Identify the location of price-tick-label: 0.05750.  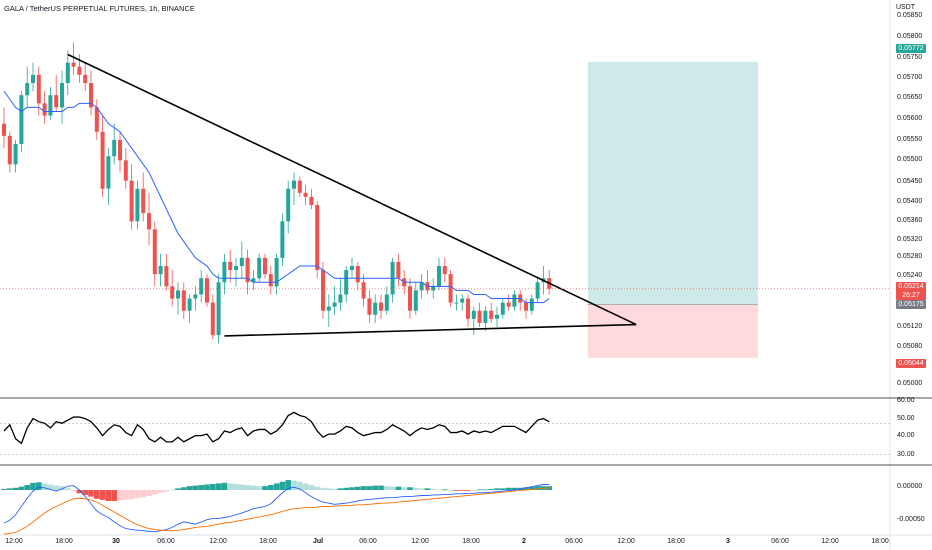
(910, 57).